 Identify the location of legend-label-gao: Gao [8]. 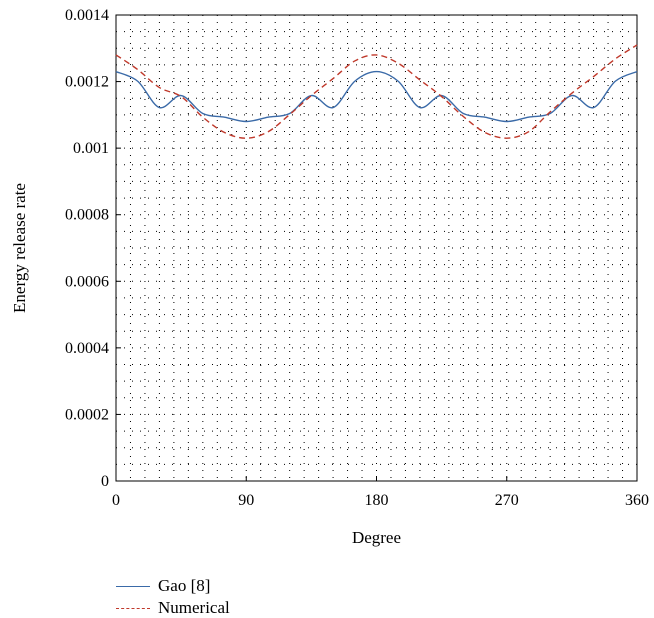
(184, 585).